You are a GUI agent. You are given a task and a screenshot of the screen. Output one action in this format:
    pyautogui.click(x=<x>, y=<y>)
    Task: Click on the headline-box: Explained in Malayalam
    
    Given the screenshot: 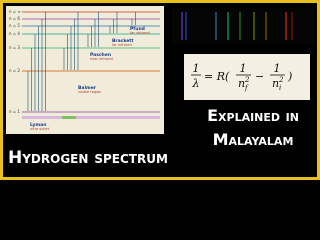 What is the action you would take?
    pyautogui.click(x=253, y=127)
    